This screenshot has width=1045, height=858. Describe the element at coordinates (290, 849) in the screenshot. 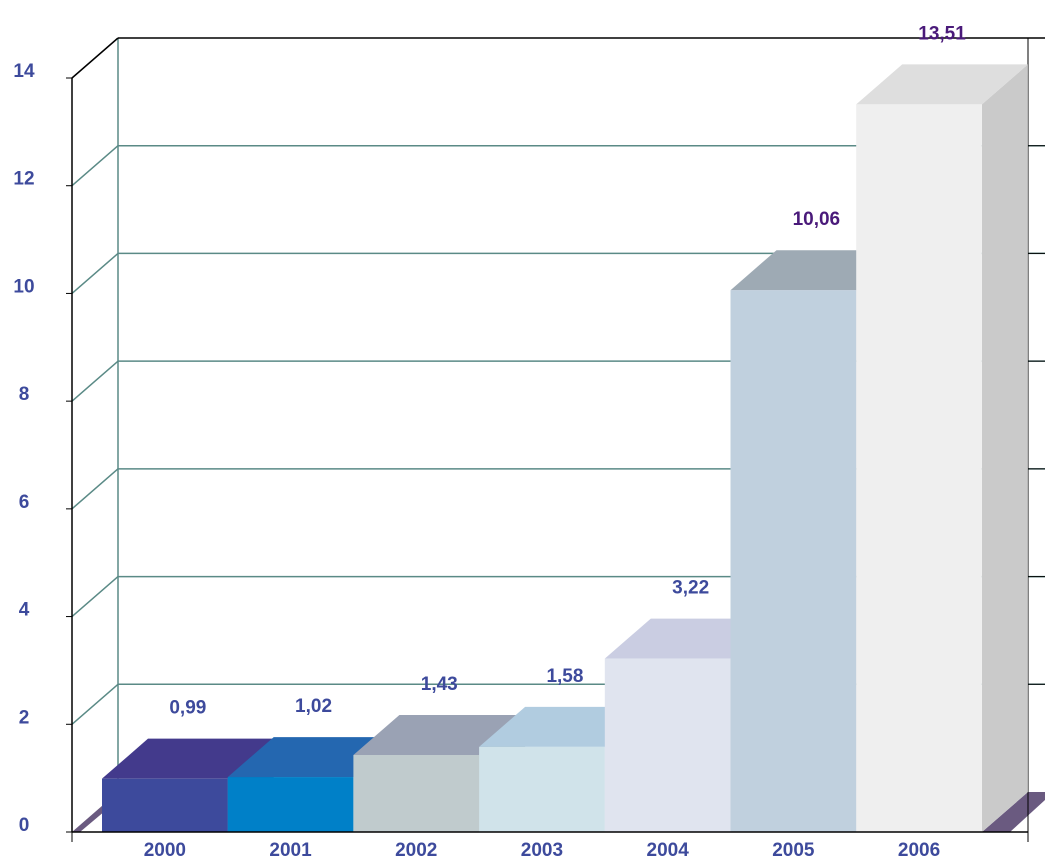

I see `x-tick-label: 2001` at that location.